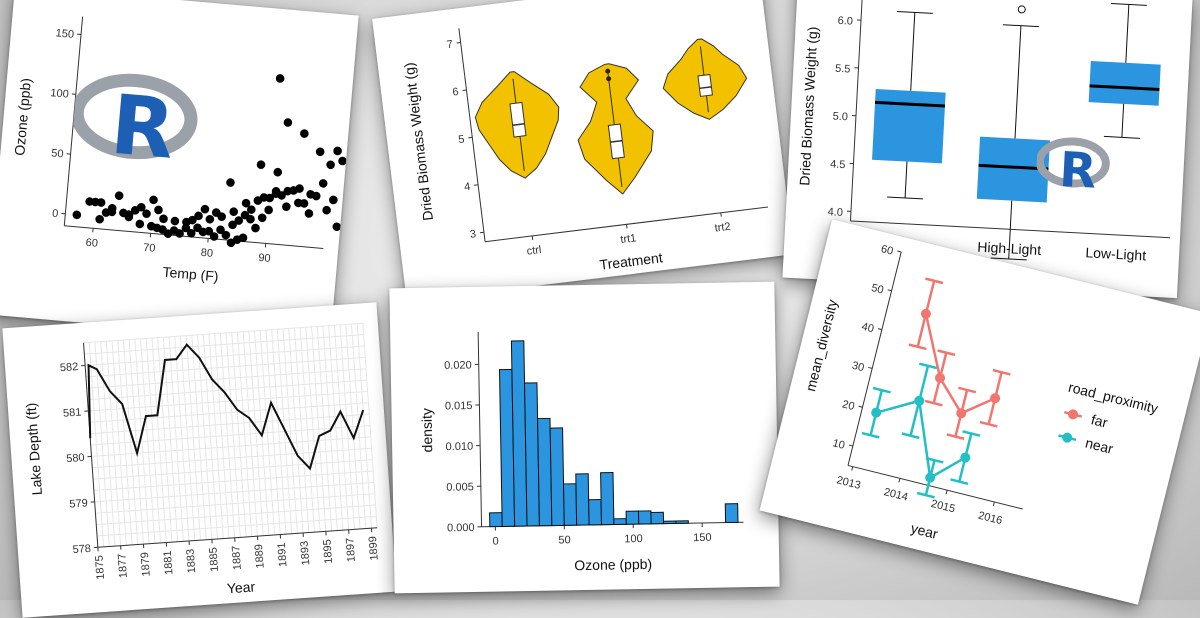 This screenshot has height=618, width=1200. Describe the element at coordinates (887, 250) in the screenshot. I see `y-tick-label: 60` at that location.